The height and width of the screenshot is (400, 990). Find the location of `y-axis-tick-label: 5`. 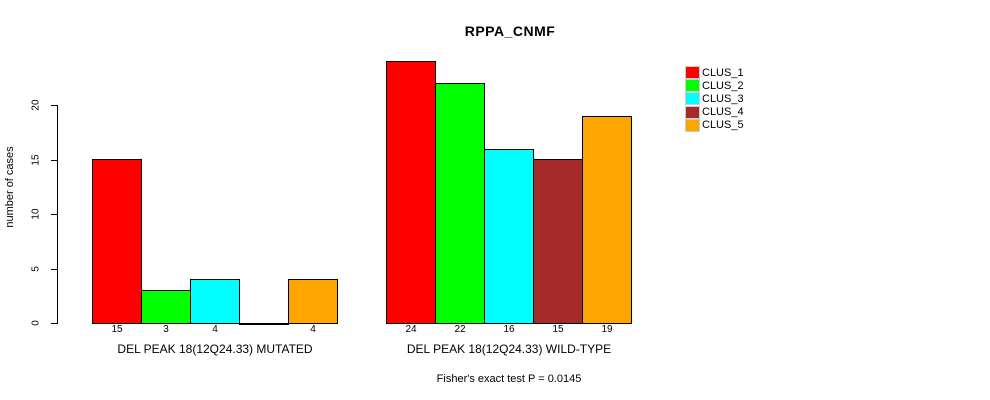

y-axis-tick-label: 5 is located at coordinates (36, 269).